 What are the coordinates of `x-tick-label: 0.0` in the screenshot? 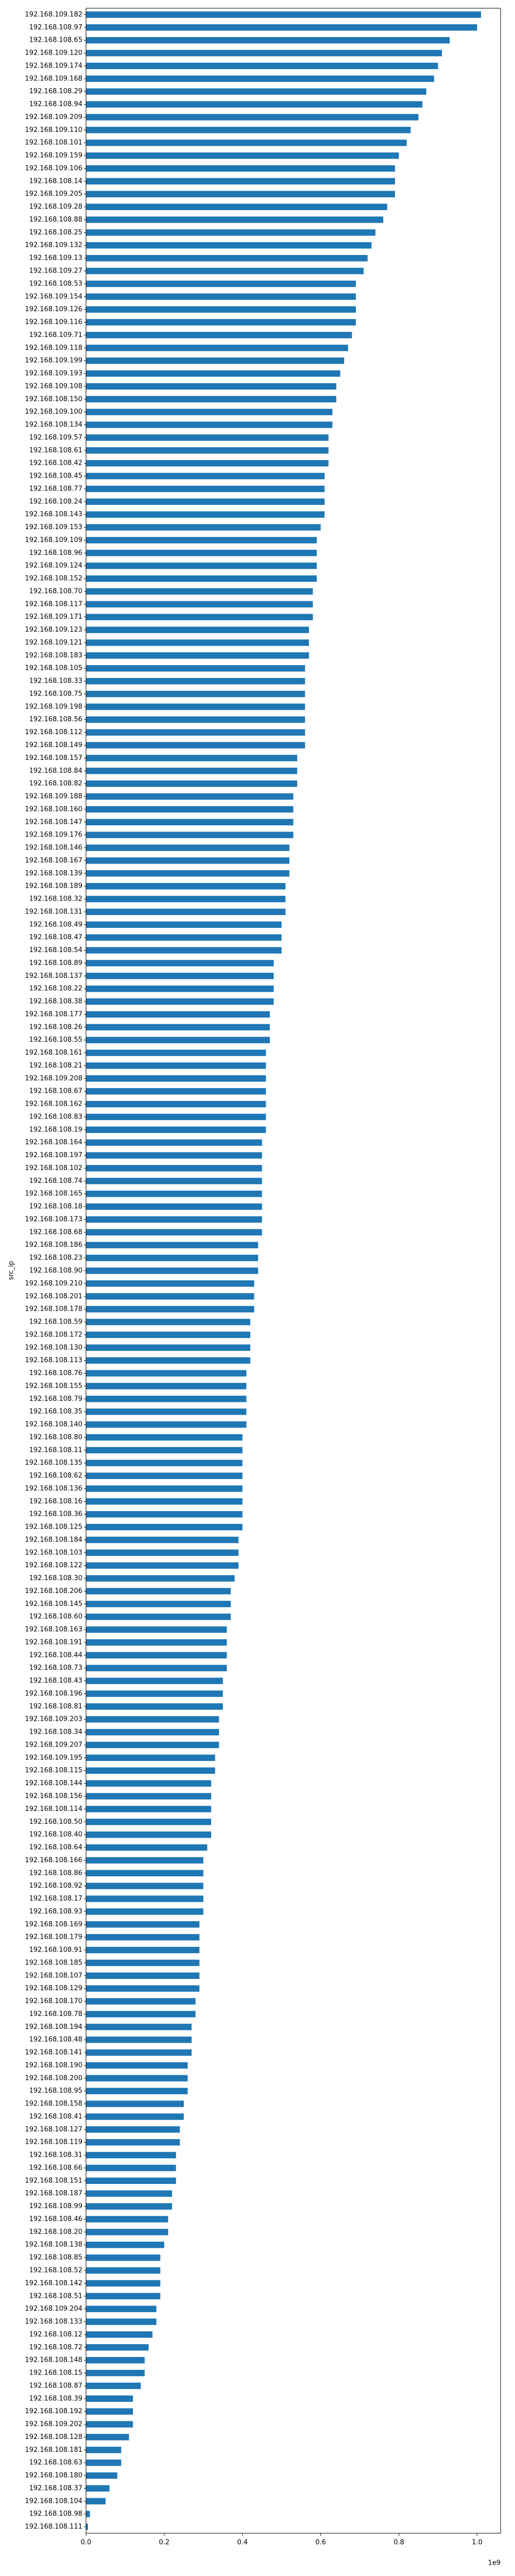 It's located at (87, 2543).